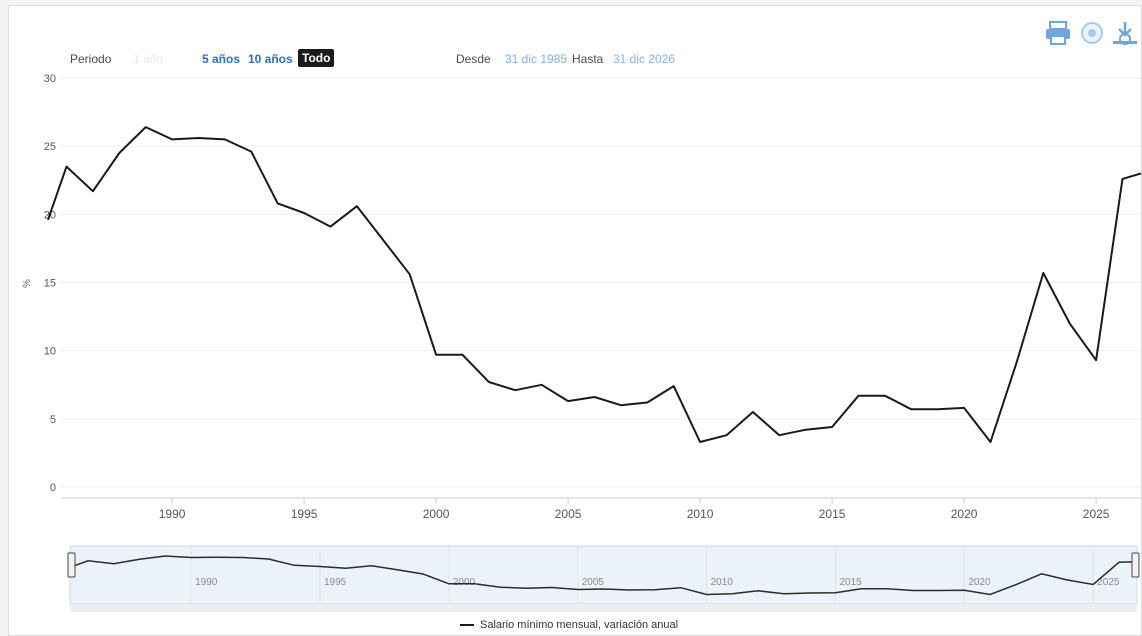 The image size is (1142, 636). Describe the element at coordinates (964, 514) in the screenshot. I see `x-tick-label: 2020` at that location.